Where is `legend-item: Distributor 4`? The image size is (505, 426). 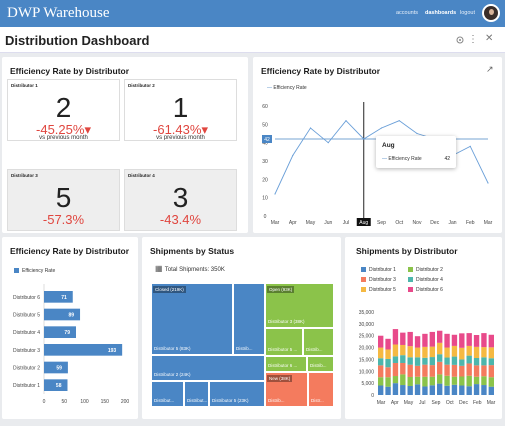 legend-item: Distributor 4 is located at coordinates (425, 280).